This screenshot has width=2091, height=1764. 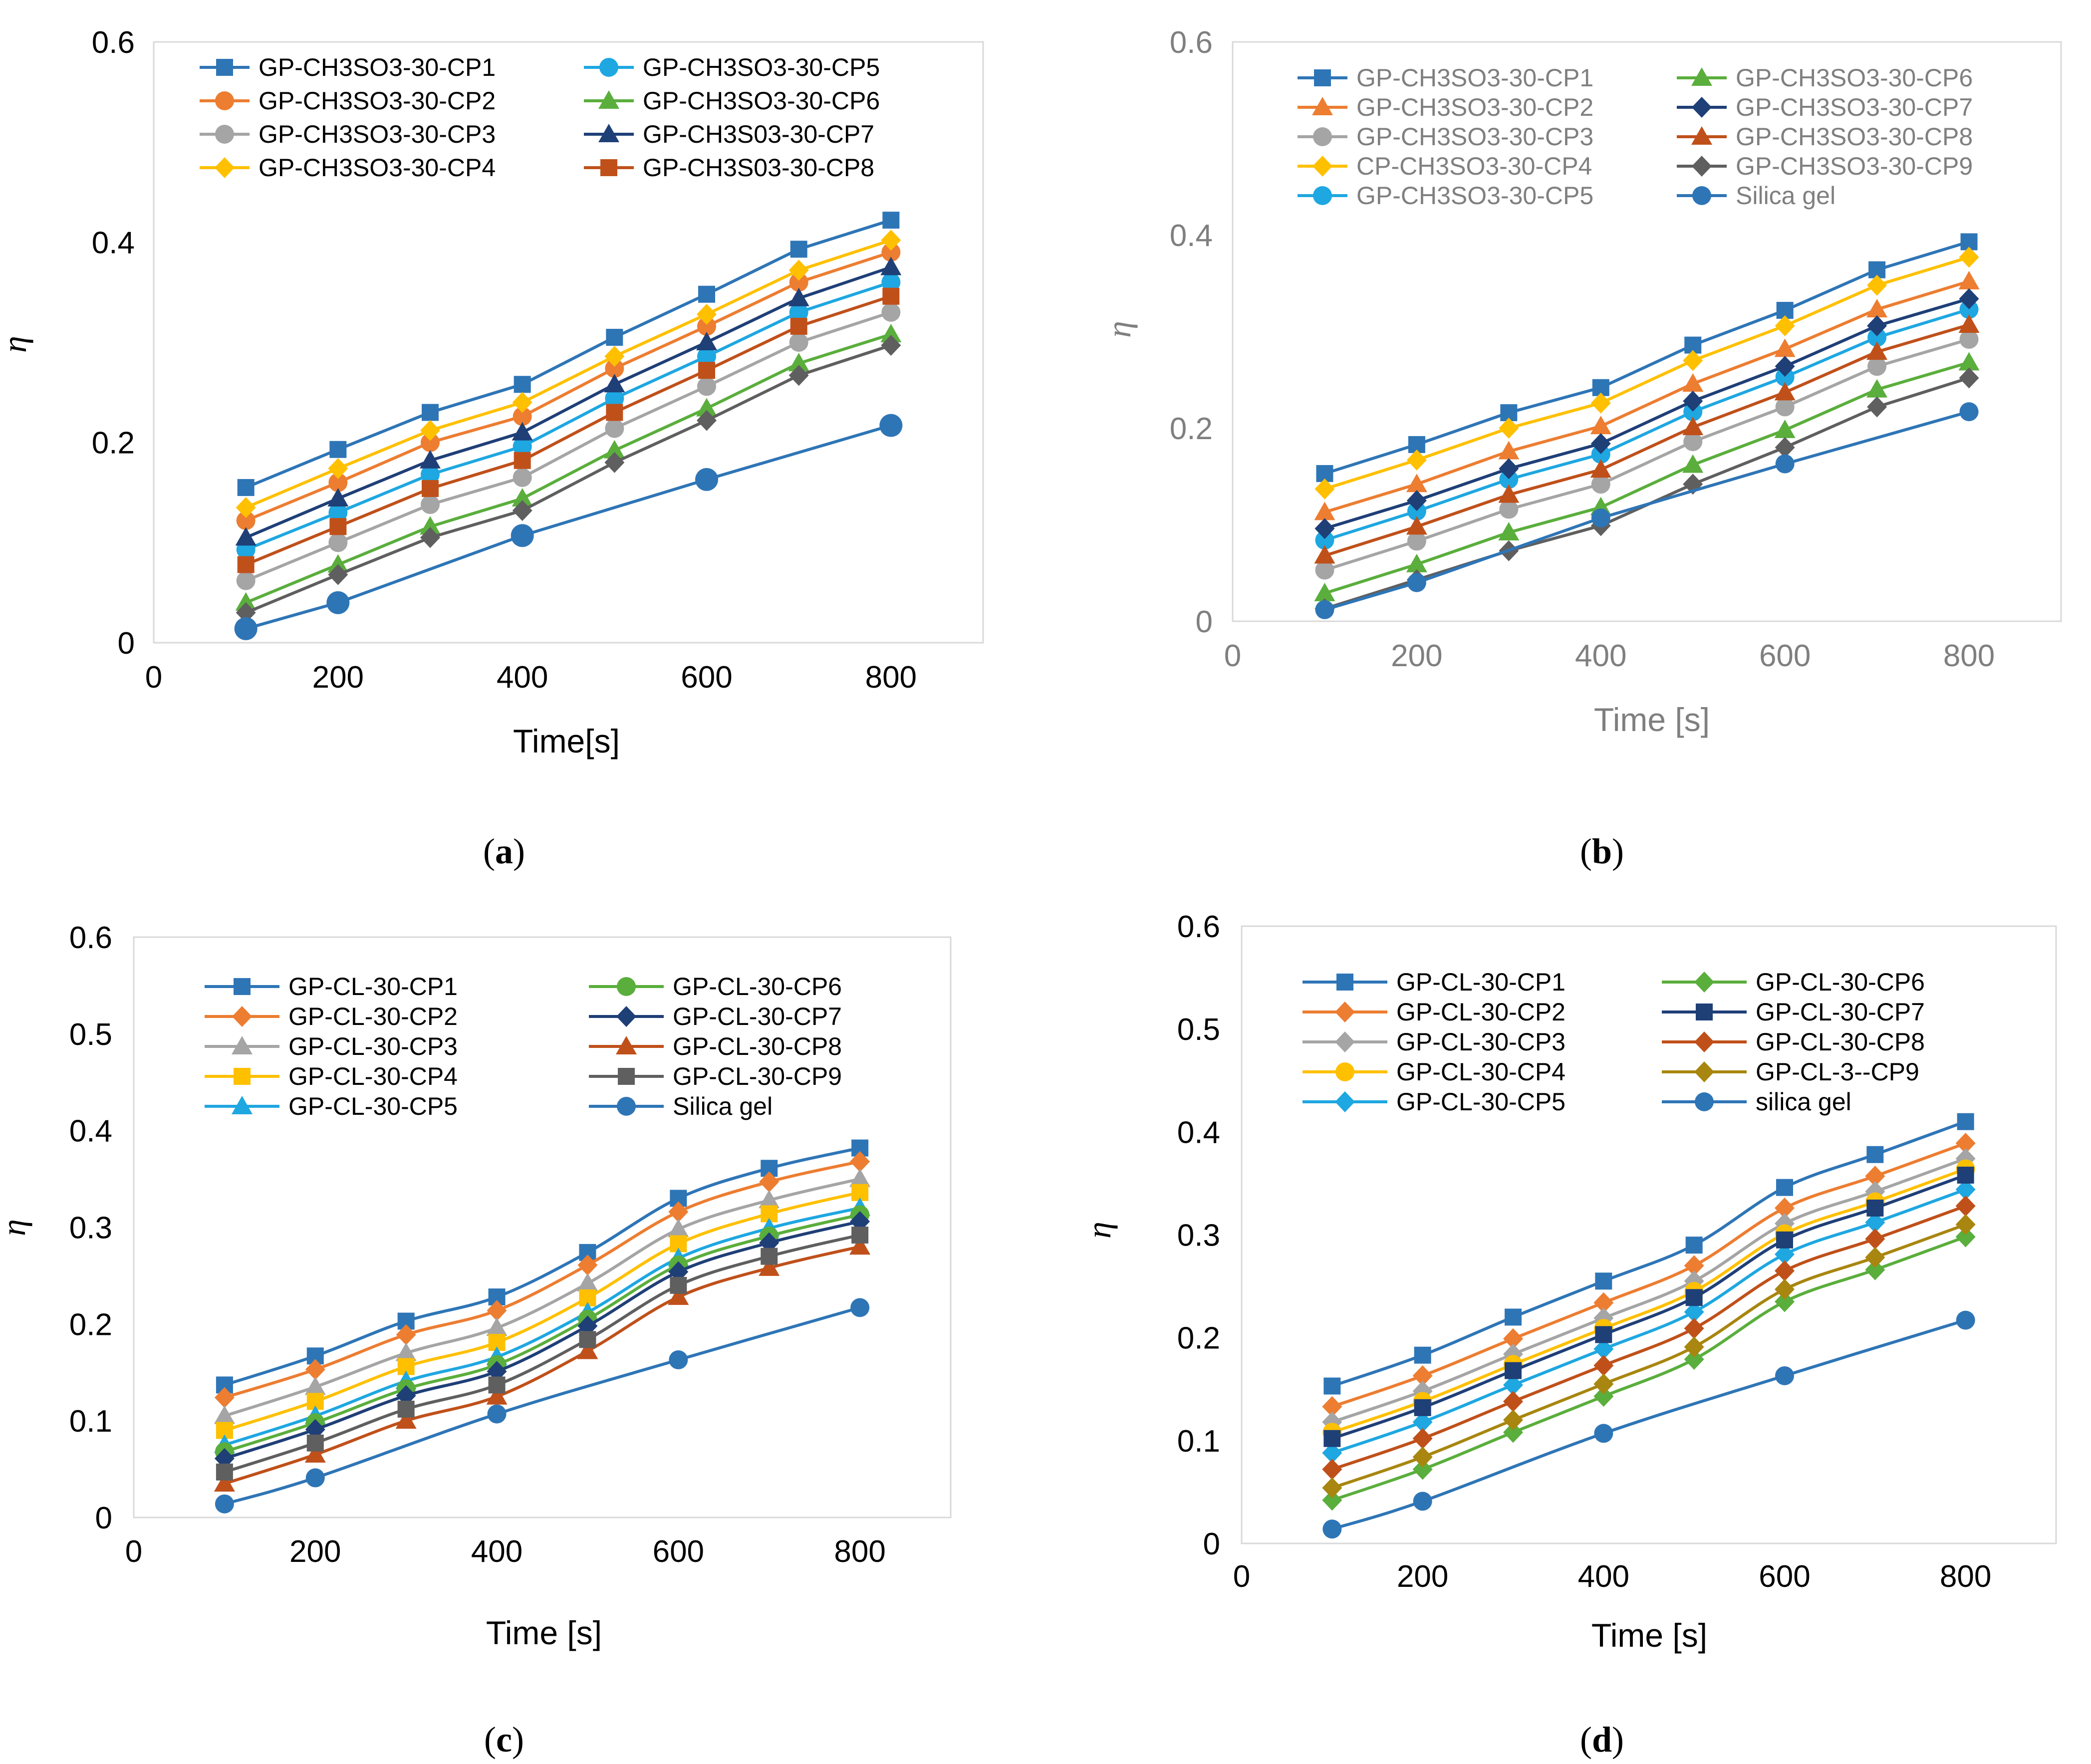 I want to click on legend-label-a-8: GP-CH3S03-30-CP8, so click(x=759, y=168).